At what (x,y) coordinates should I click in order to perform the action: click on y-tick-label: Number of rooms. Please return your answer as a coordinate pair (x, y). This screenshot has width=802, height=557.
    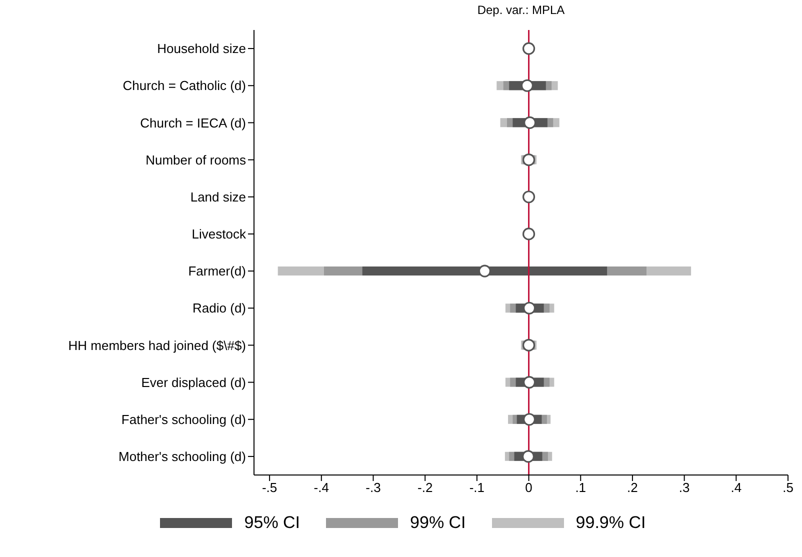
    Looking at the image, I should click on (196, 160).